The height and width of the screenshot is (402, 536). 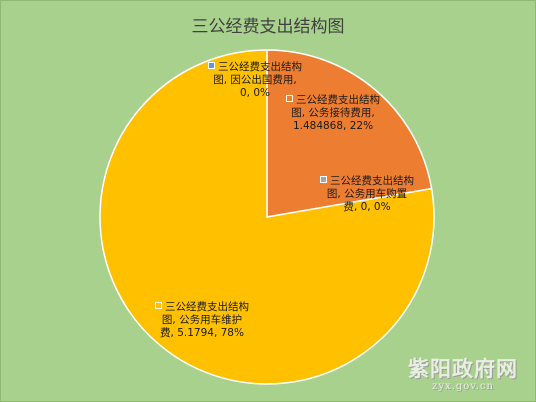 I want to click on data-label-line: 图, 公务用车维护, so click(x=202, y=320).